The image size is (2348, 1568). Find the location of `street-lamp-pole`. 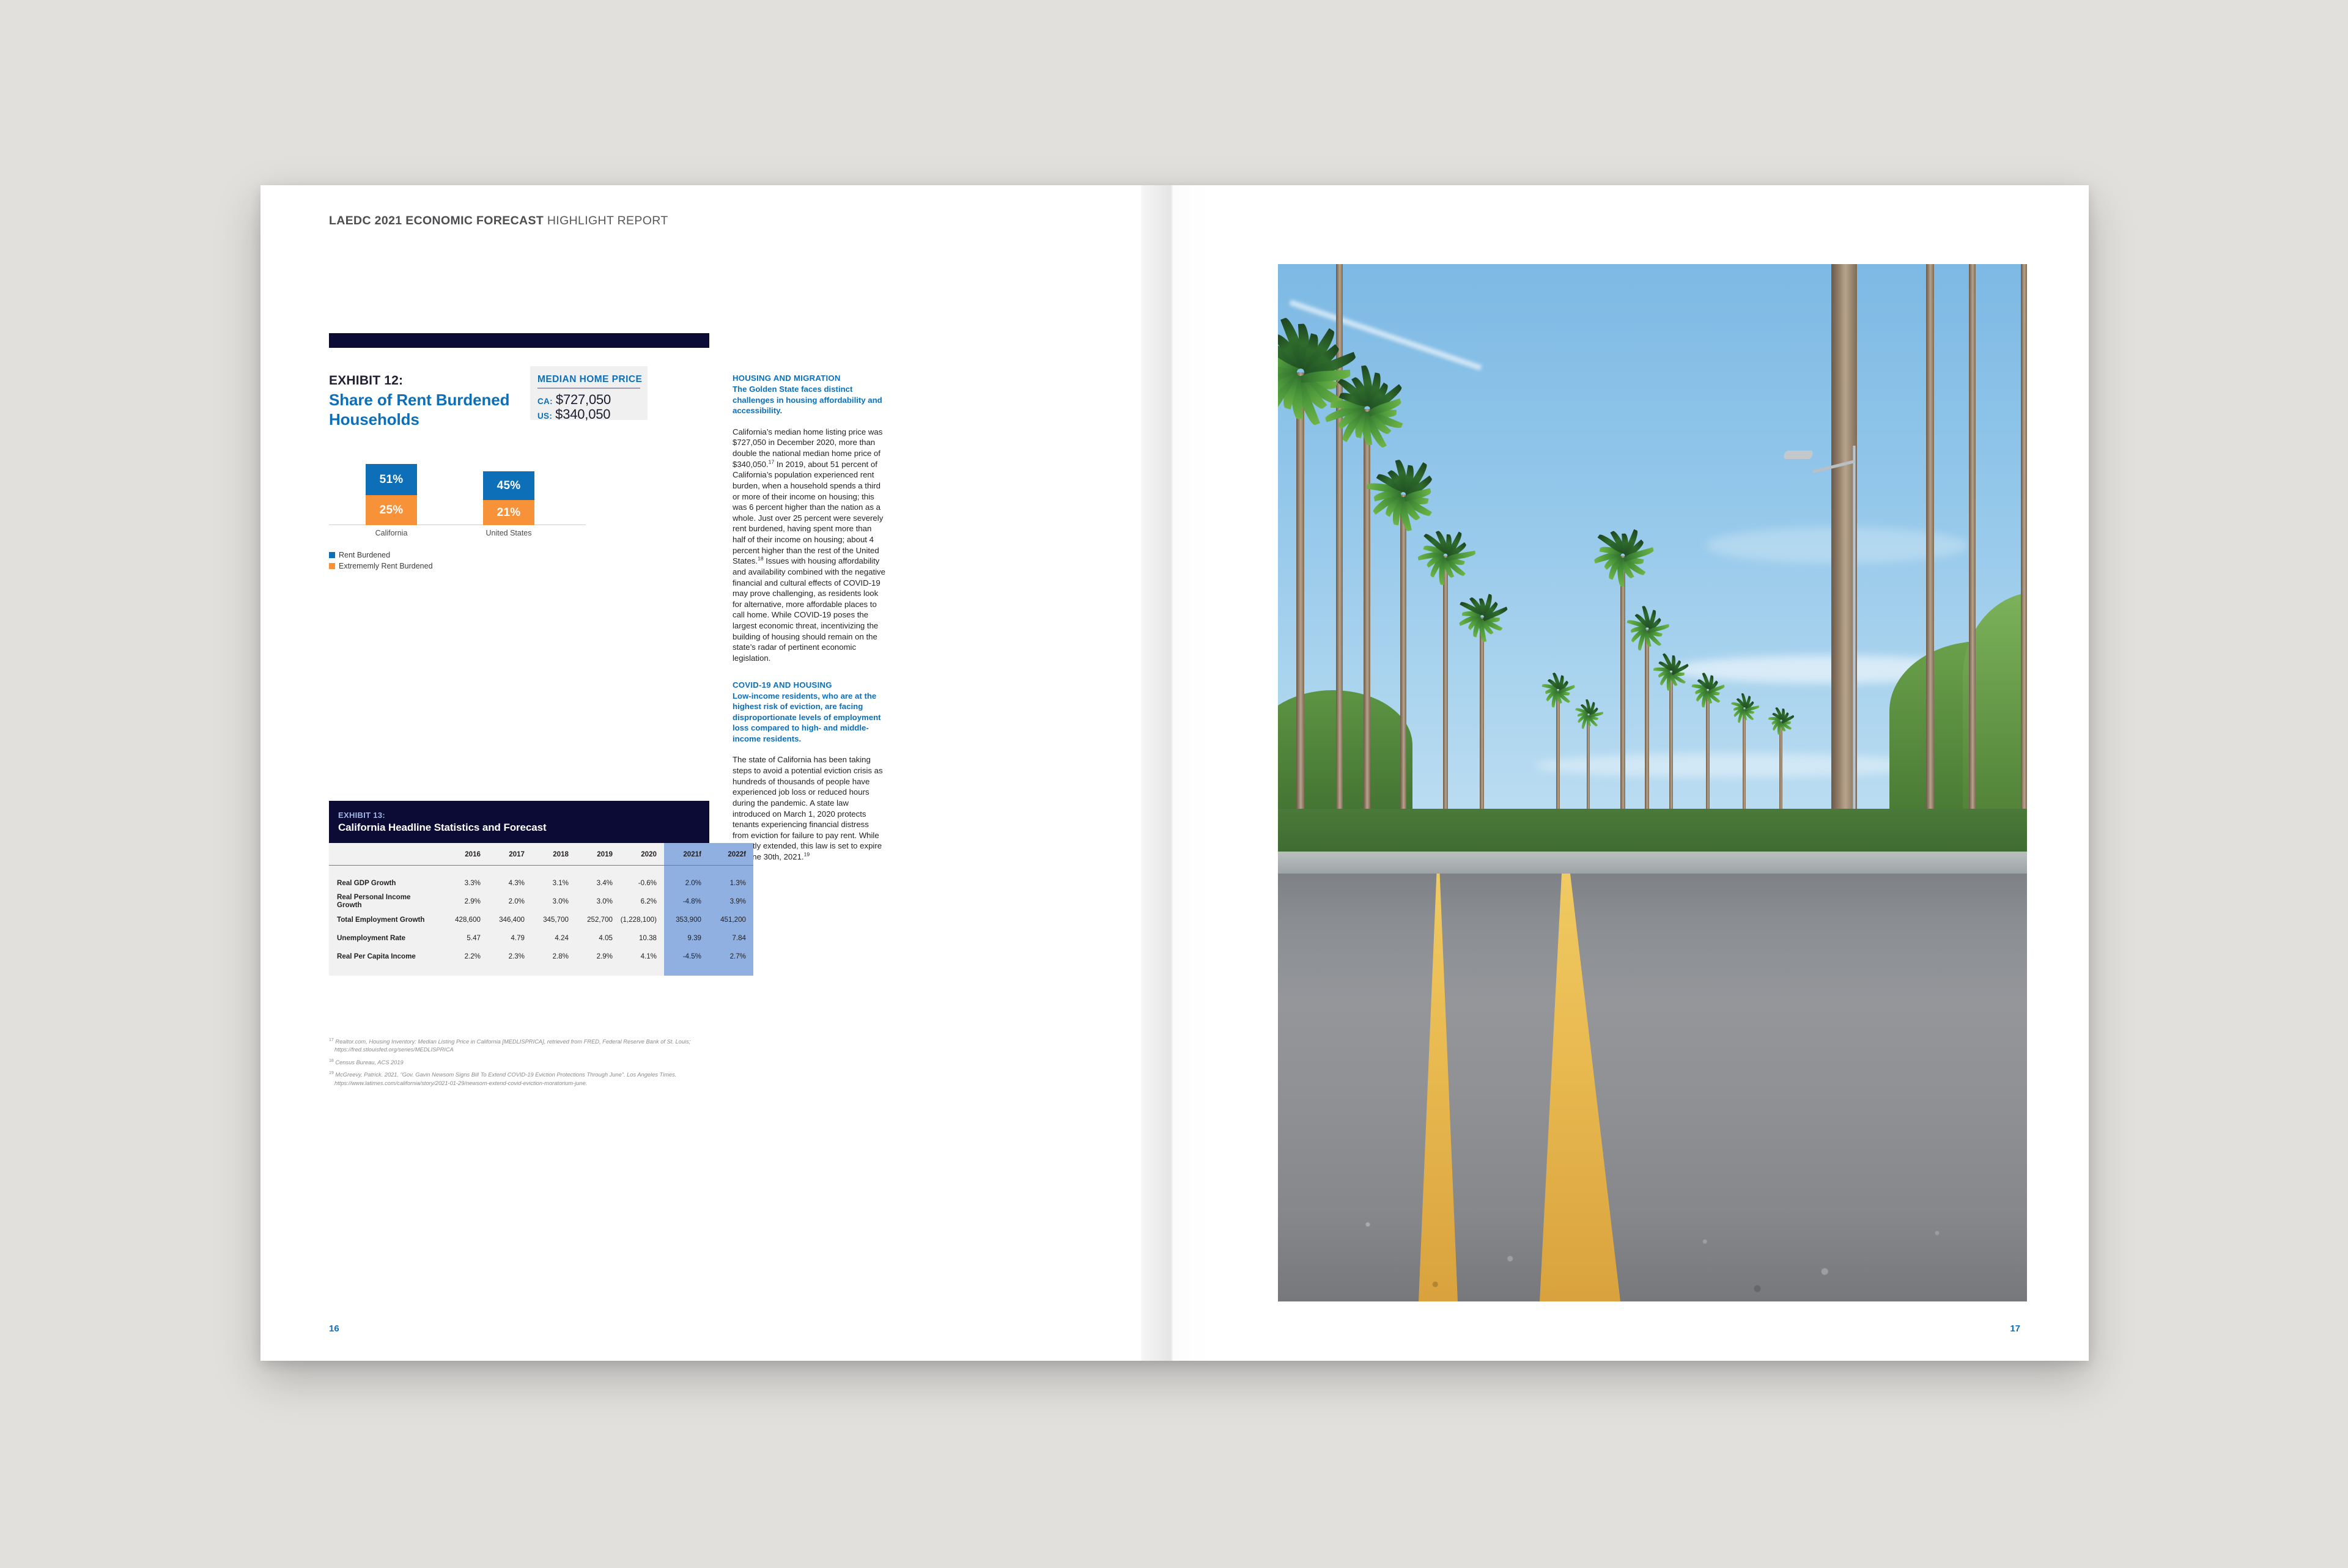

street-lamp-pole is located at coordinates (1854, 660).